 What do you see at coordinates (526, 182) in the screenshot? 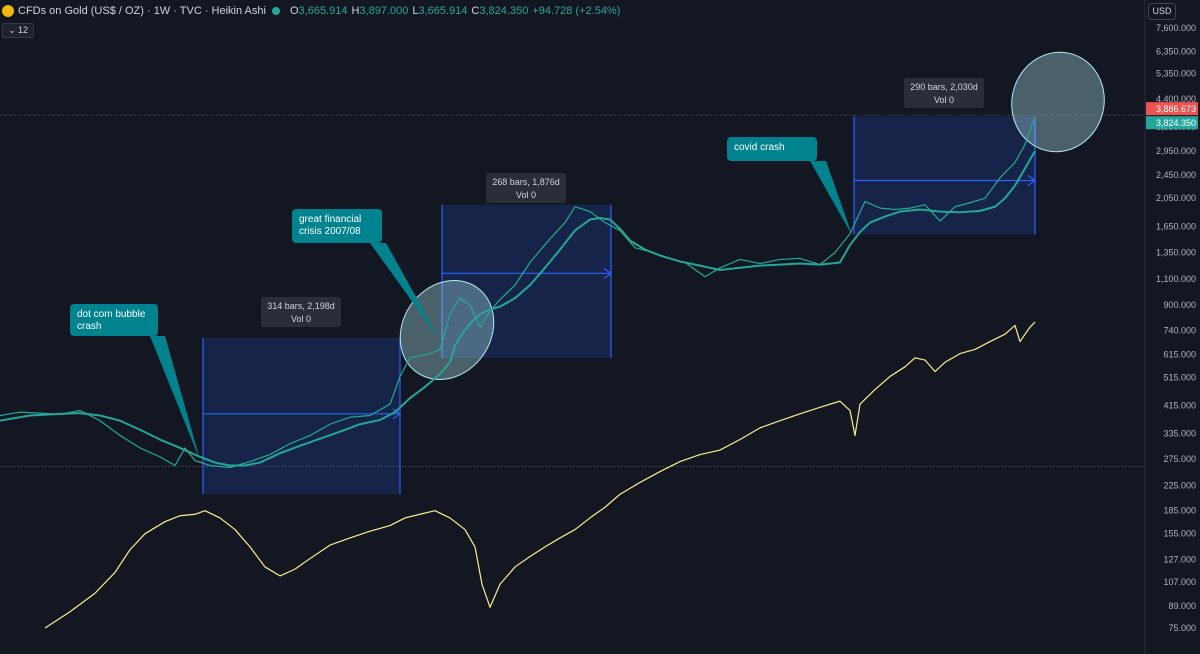
I see `measure-bars-label: 268 bars, 1,876d` at bounding box center [526, 182].